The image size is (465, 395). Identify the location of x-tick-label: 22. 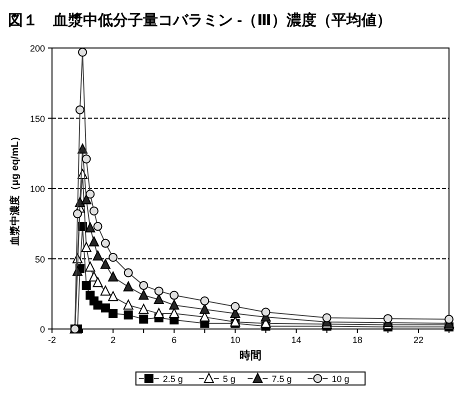
(418, 340).